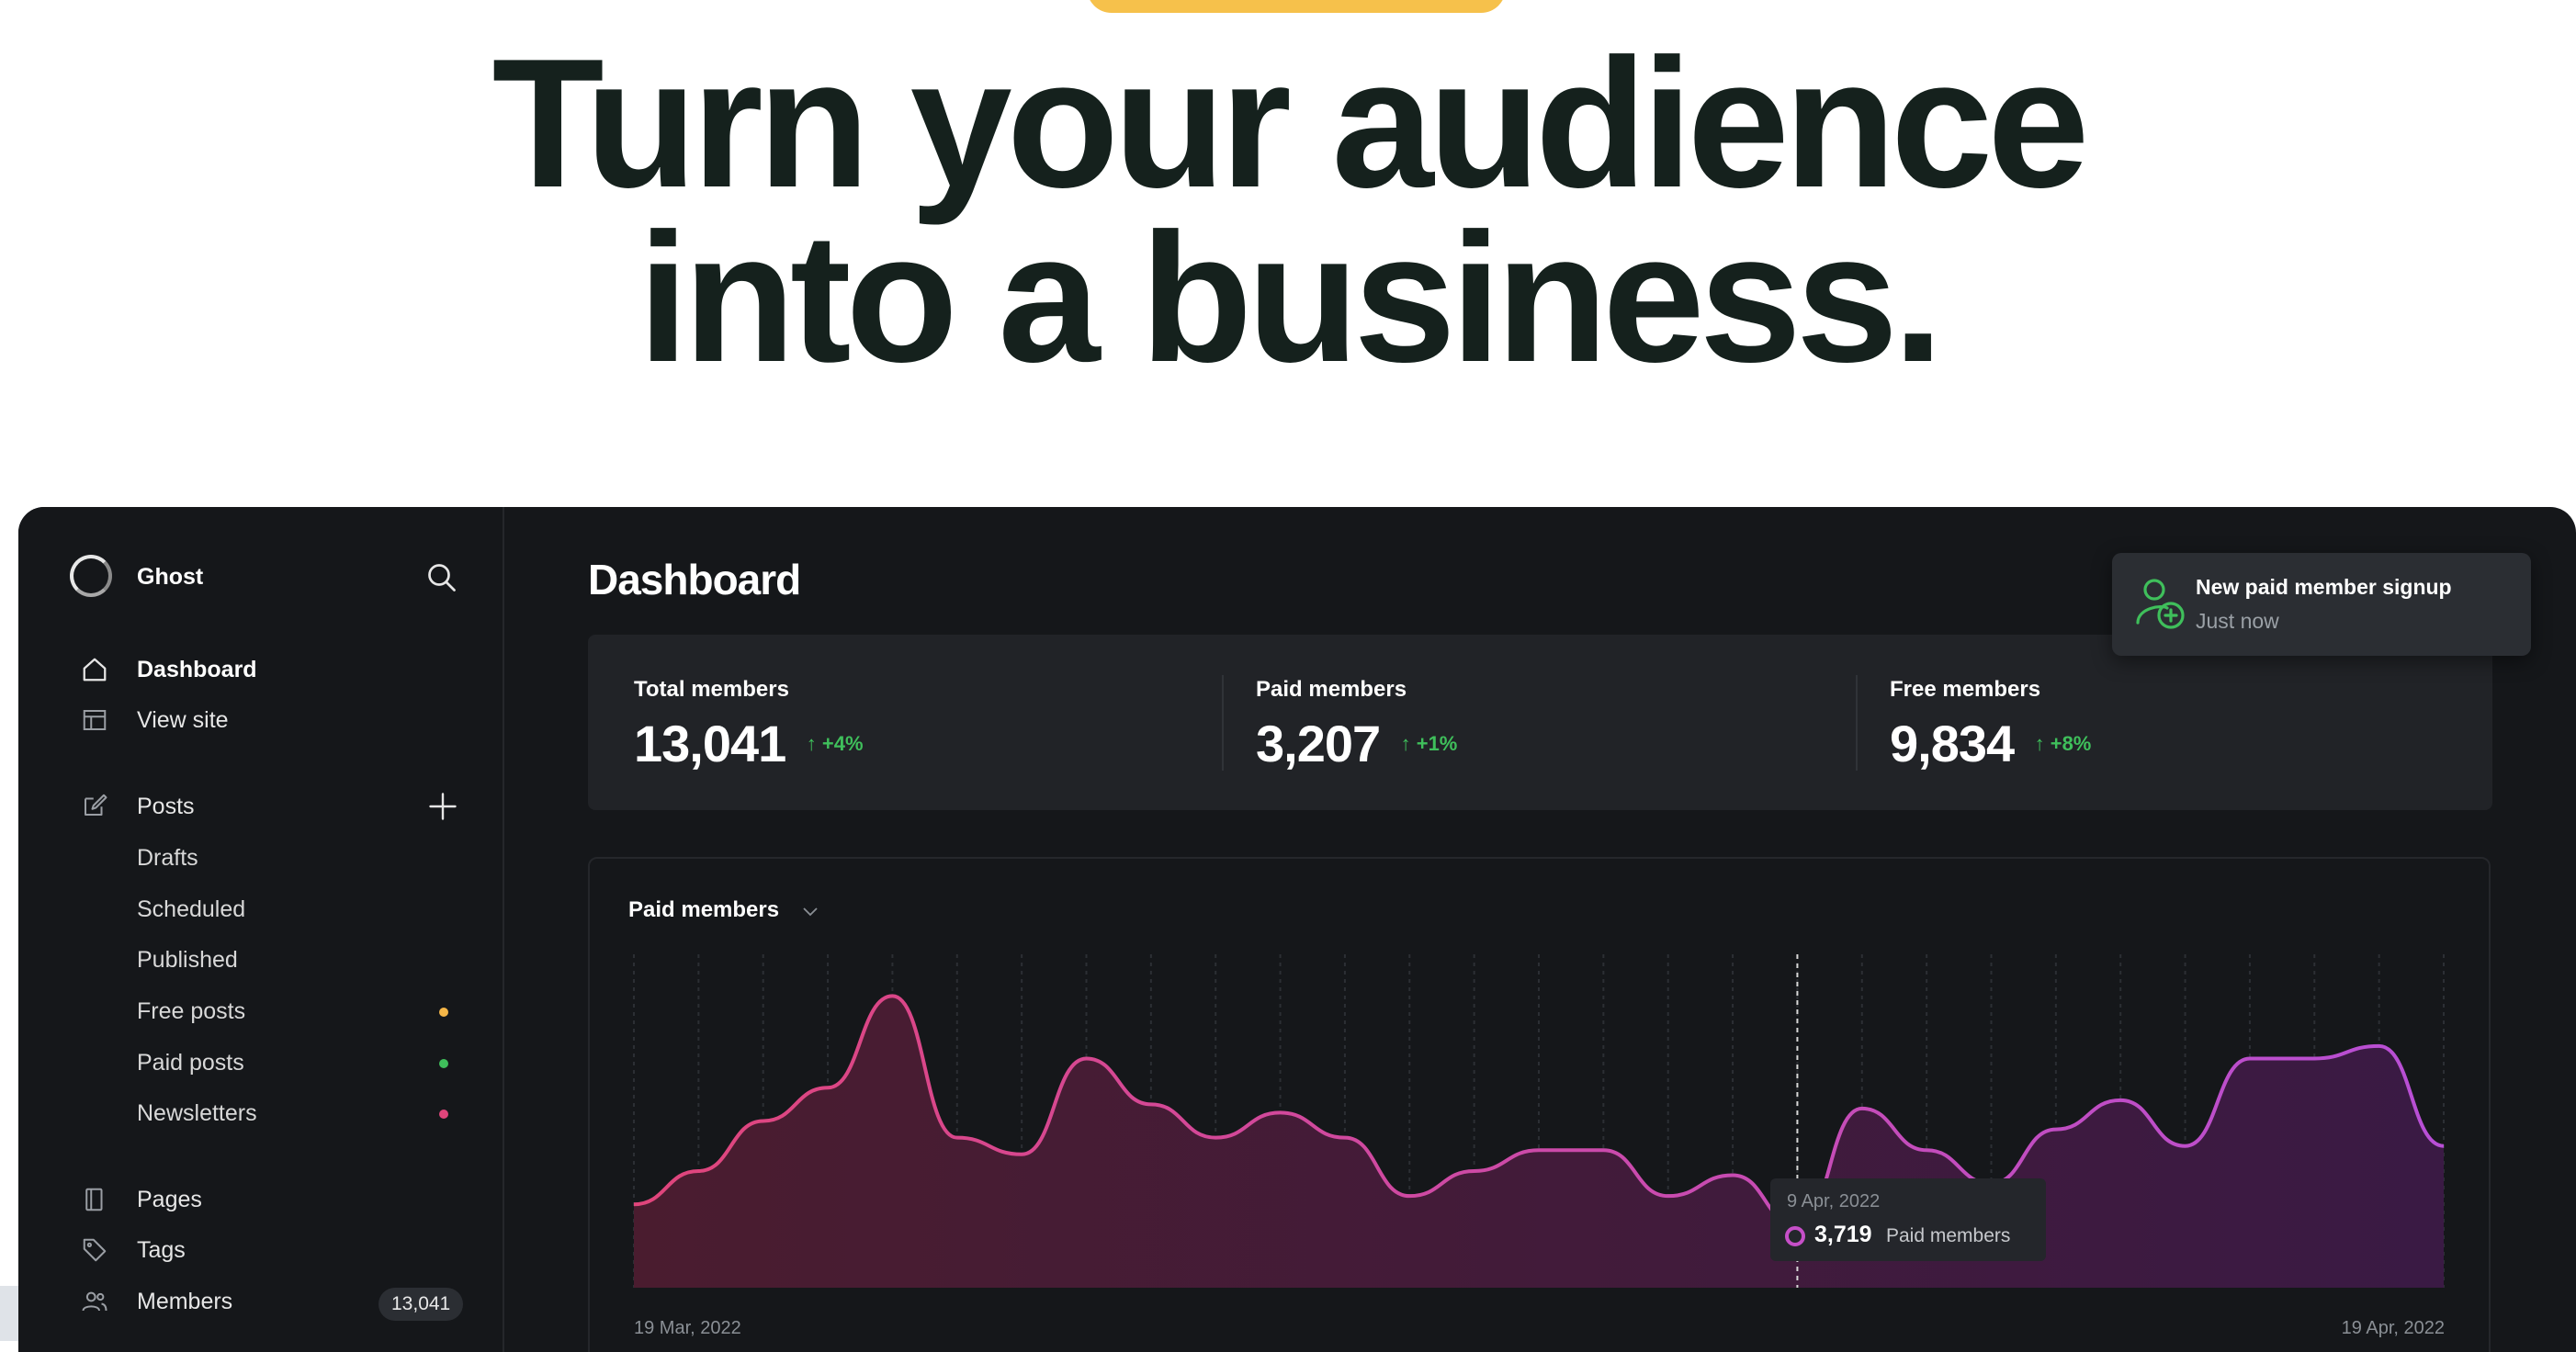  I want to click on tooltip-marker, so click(1795, 1236).